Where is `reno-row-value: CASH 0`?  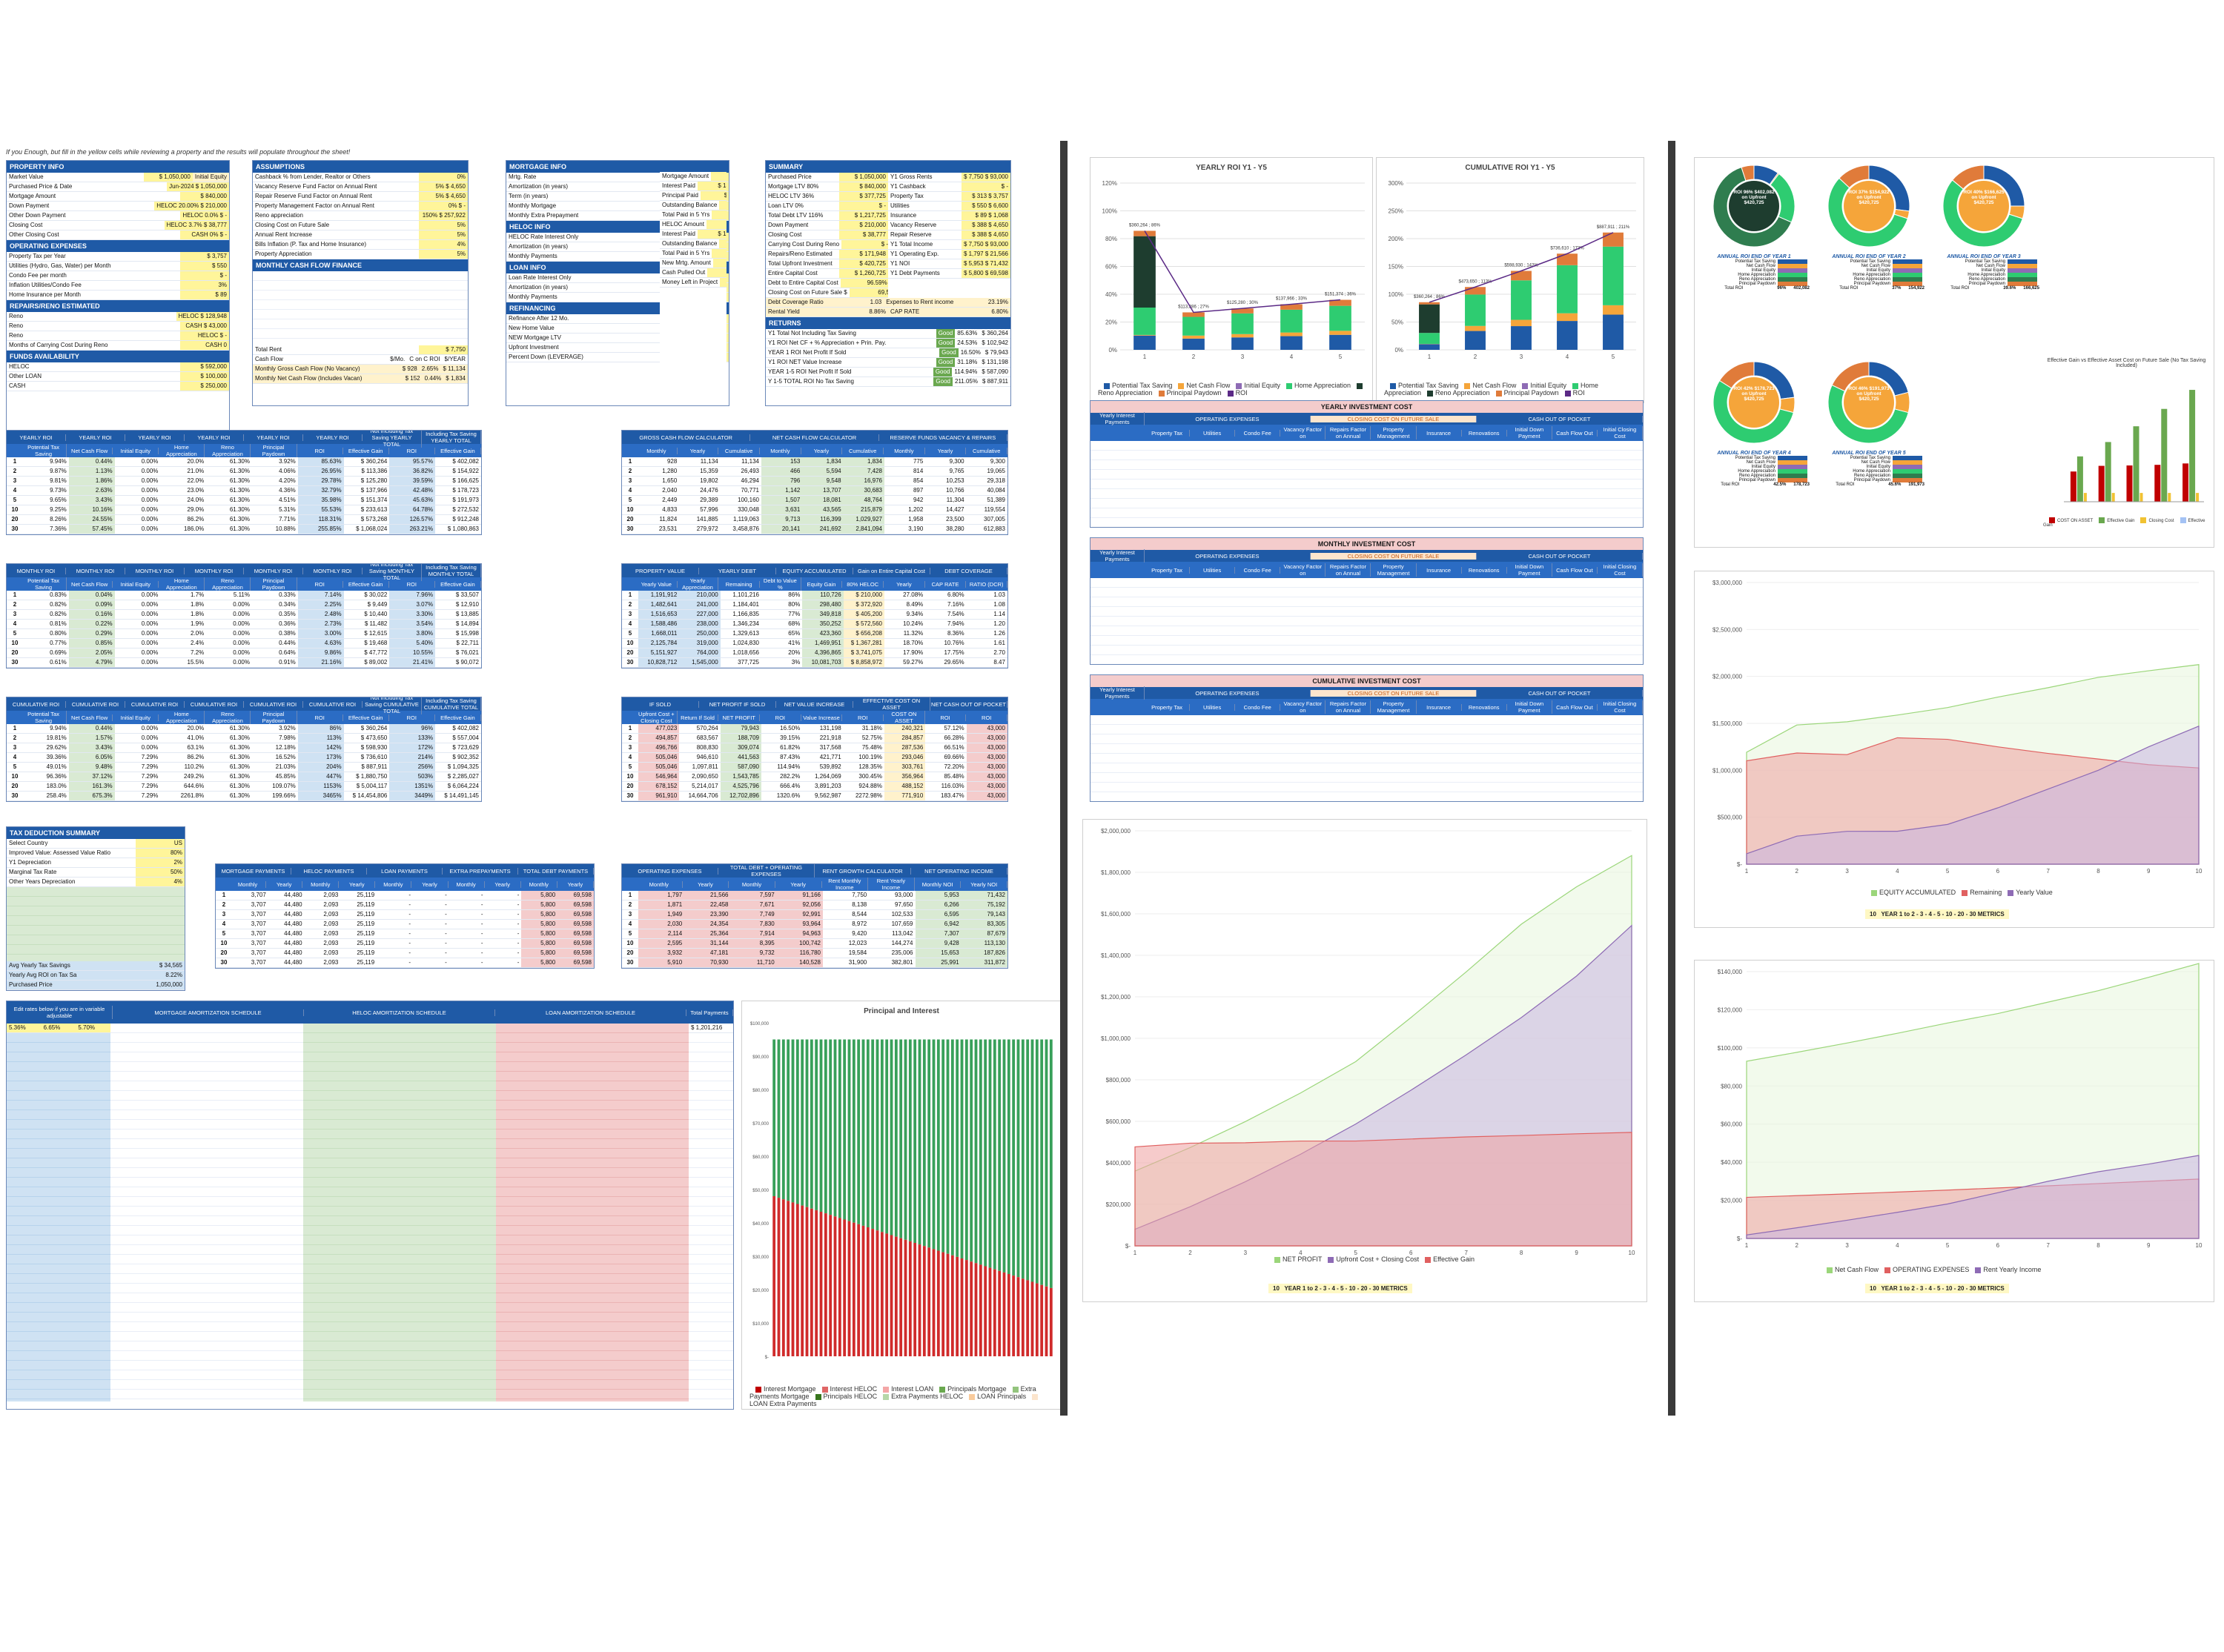
reno-row-value: CASH 0 is located at coordinates (204, 345).